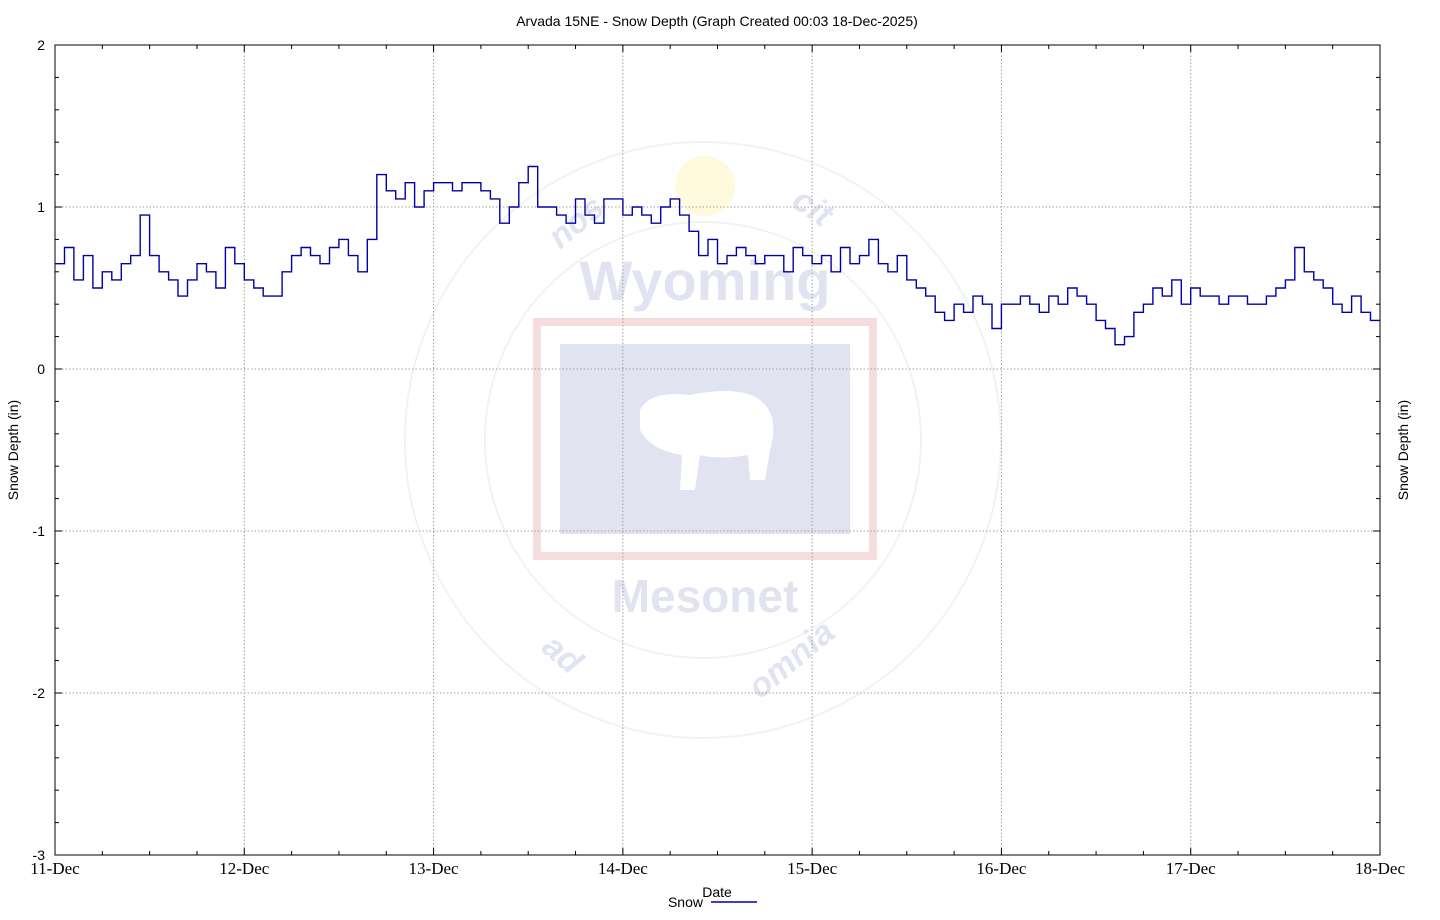 The width and height of the screenshot is (1440, 920). What do you see at coordinates (717, 892) in the screenshot?
I see `x-axis-label: Date` at bounding box center [717, 892].